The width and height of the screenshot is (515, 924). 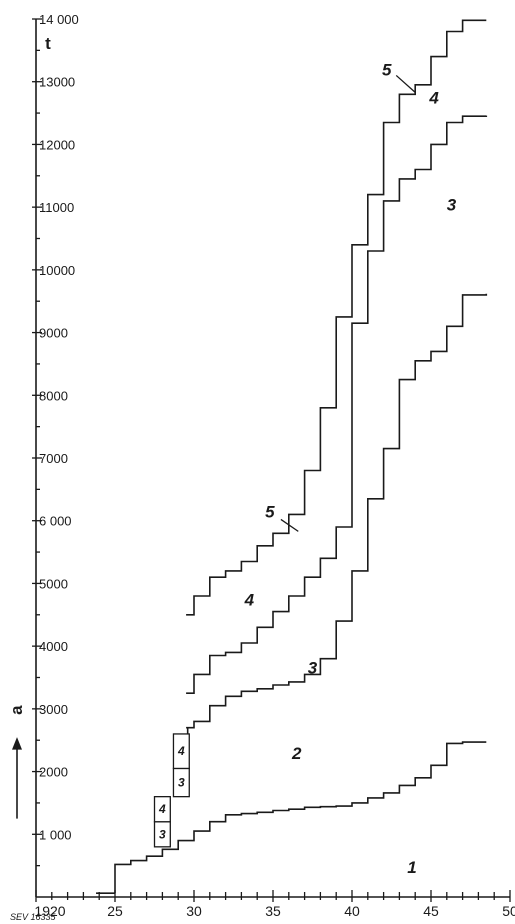 What do you see at coordinates (431, 911) in the screenshot?
I see `x-tick-label: 45` at bounding box center [431, 911].